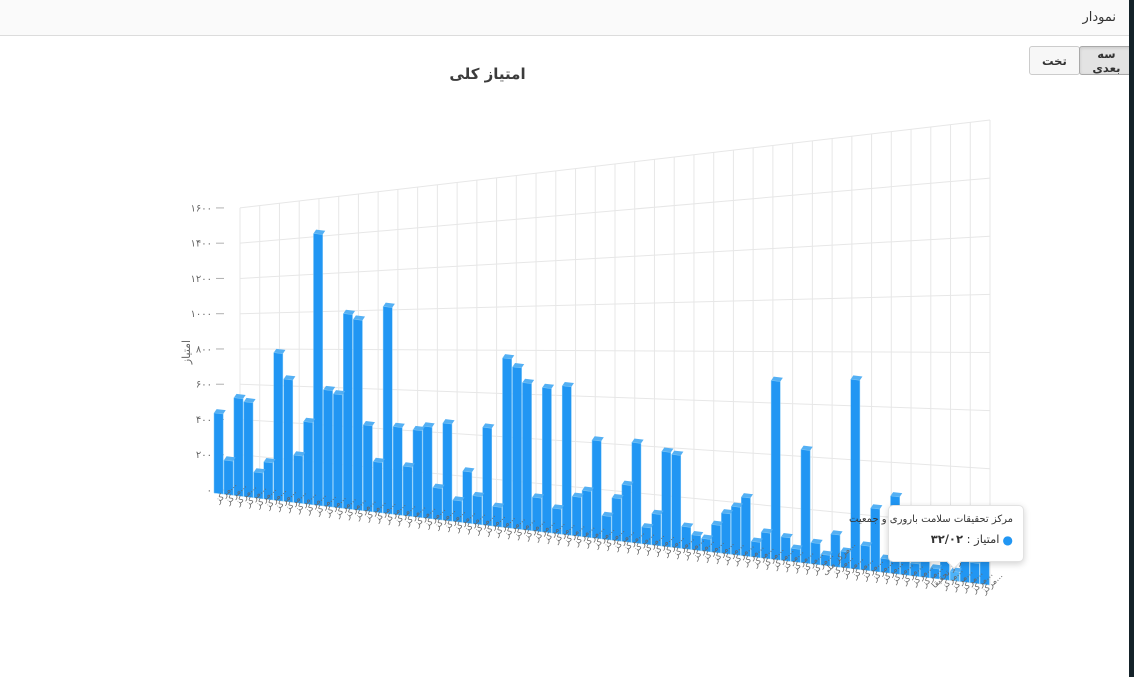 This screenshot has height=677, width=1134. What do you see at coordinates (956, 539) in the screenshot?
I see `tooltip-value-line: ●امتیاز : ۳۲/۰۲` at bounding box center [956, 539].